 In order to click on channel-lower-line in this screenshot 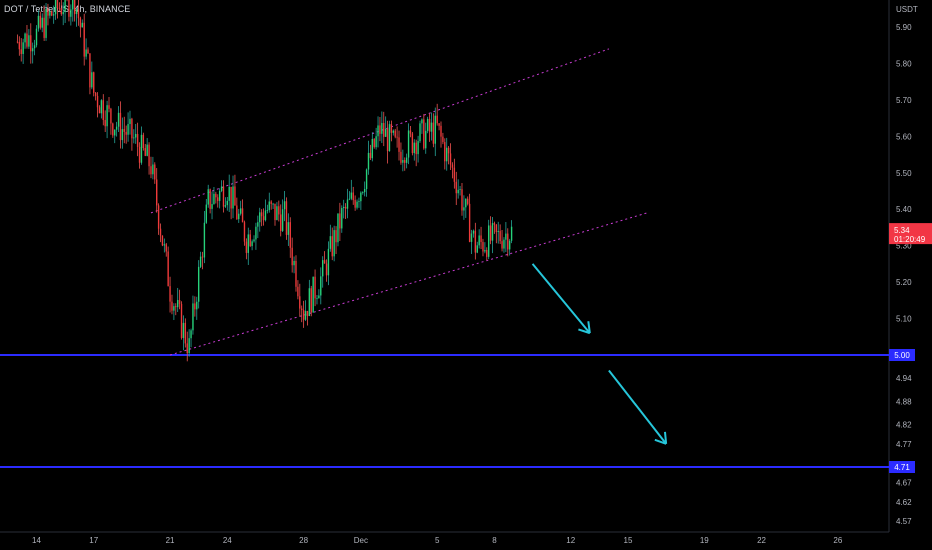, I will do `click(408, 284)`.